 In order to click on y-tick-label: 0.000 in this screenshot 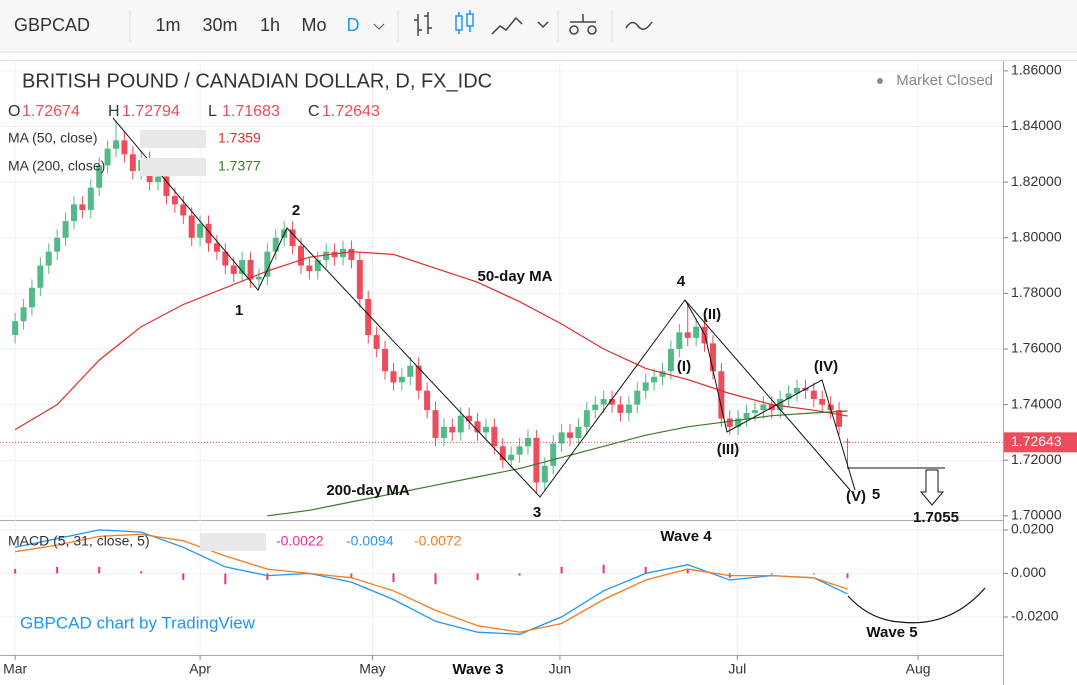, I will do `click(1028, 572)`.